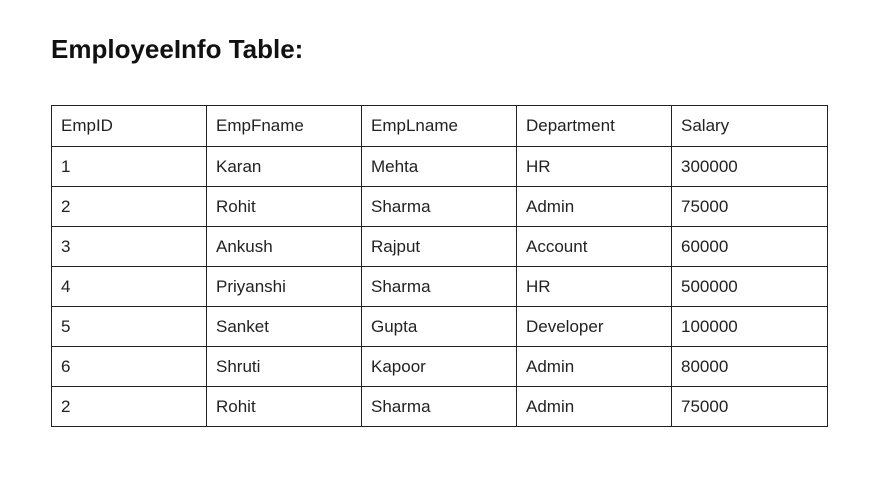  What do you see at coordinates (284, 326) in the screenshot?
I see `cell-empfname: Sanket` at bounding box center [284, 326].